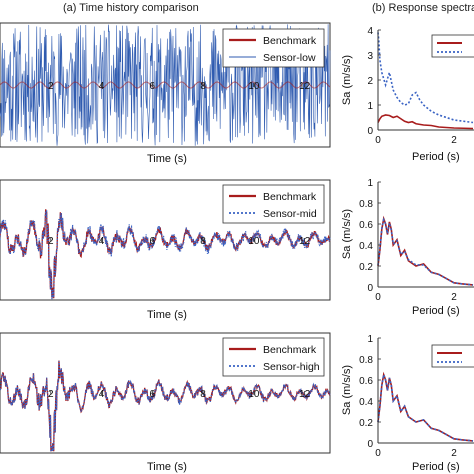 The width and height of the screenshot is (474, 474). I want to click on legend: Benchmark Sensor-high, so click(273, 357).